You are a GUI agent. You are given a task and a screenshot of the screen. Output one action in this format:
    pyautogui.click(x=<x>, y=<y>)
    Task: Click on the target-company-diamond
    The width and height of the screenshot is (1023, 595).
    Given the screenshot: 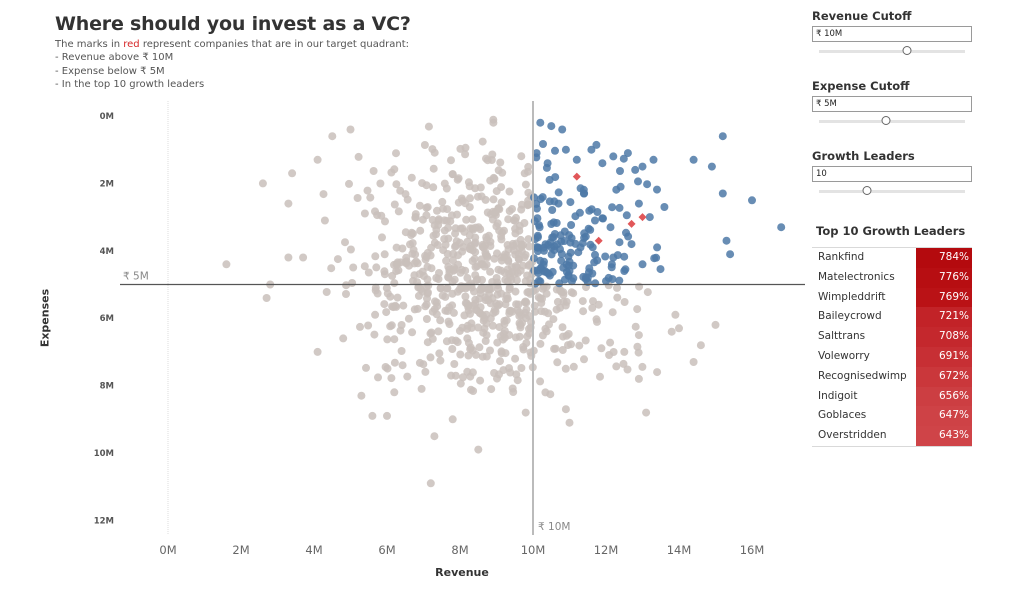 What is the action you would take?
    pyautogui.click(x=598, y=240)
    